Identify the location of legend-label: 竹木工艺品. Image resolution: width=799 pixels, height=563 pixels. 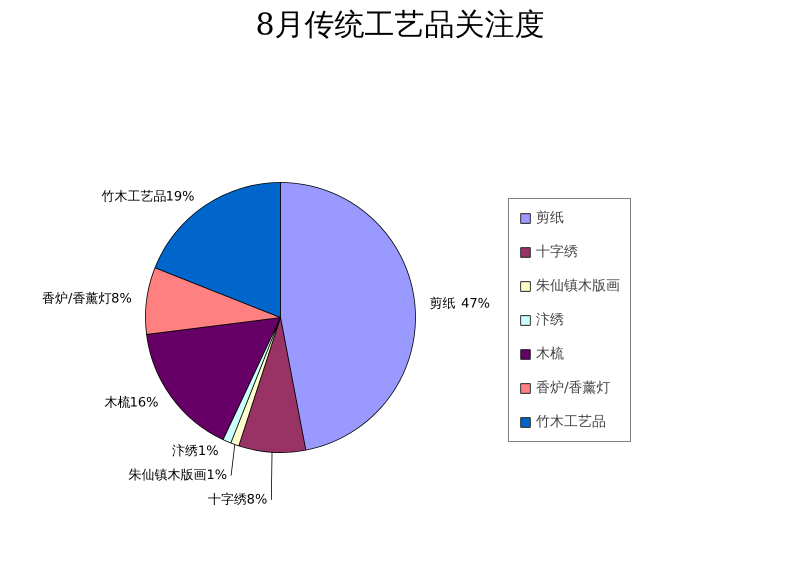
(571, 422).